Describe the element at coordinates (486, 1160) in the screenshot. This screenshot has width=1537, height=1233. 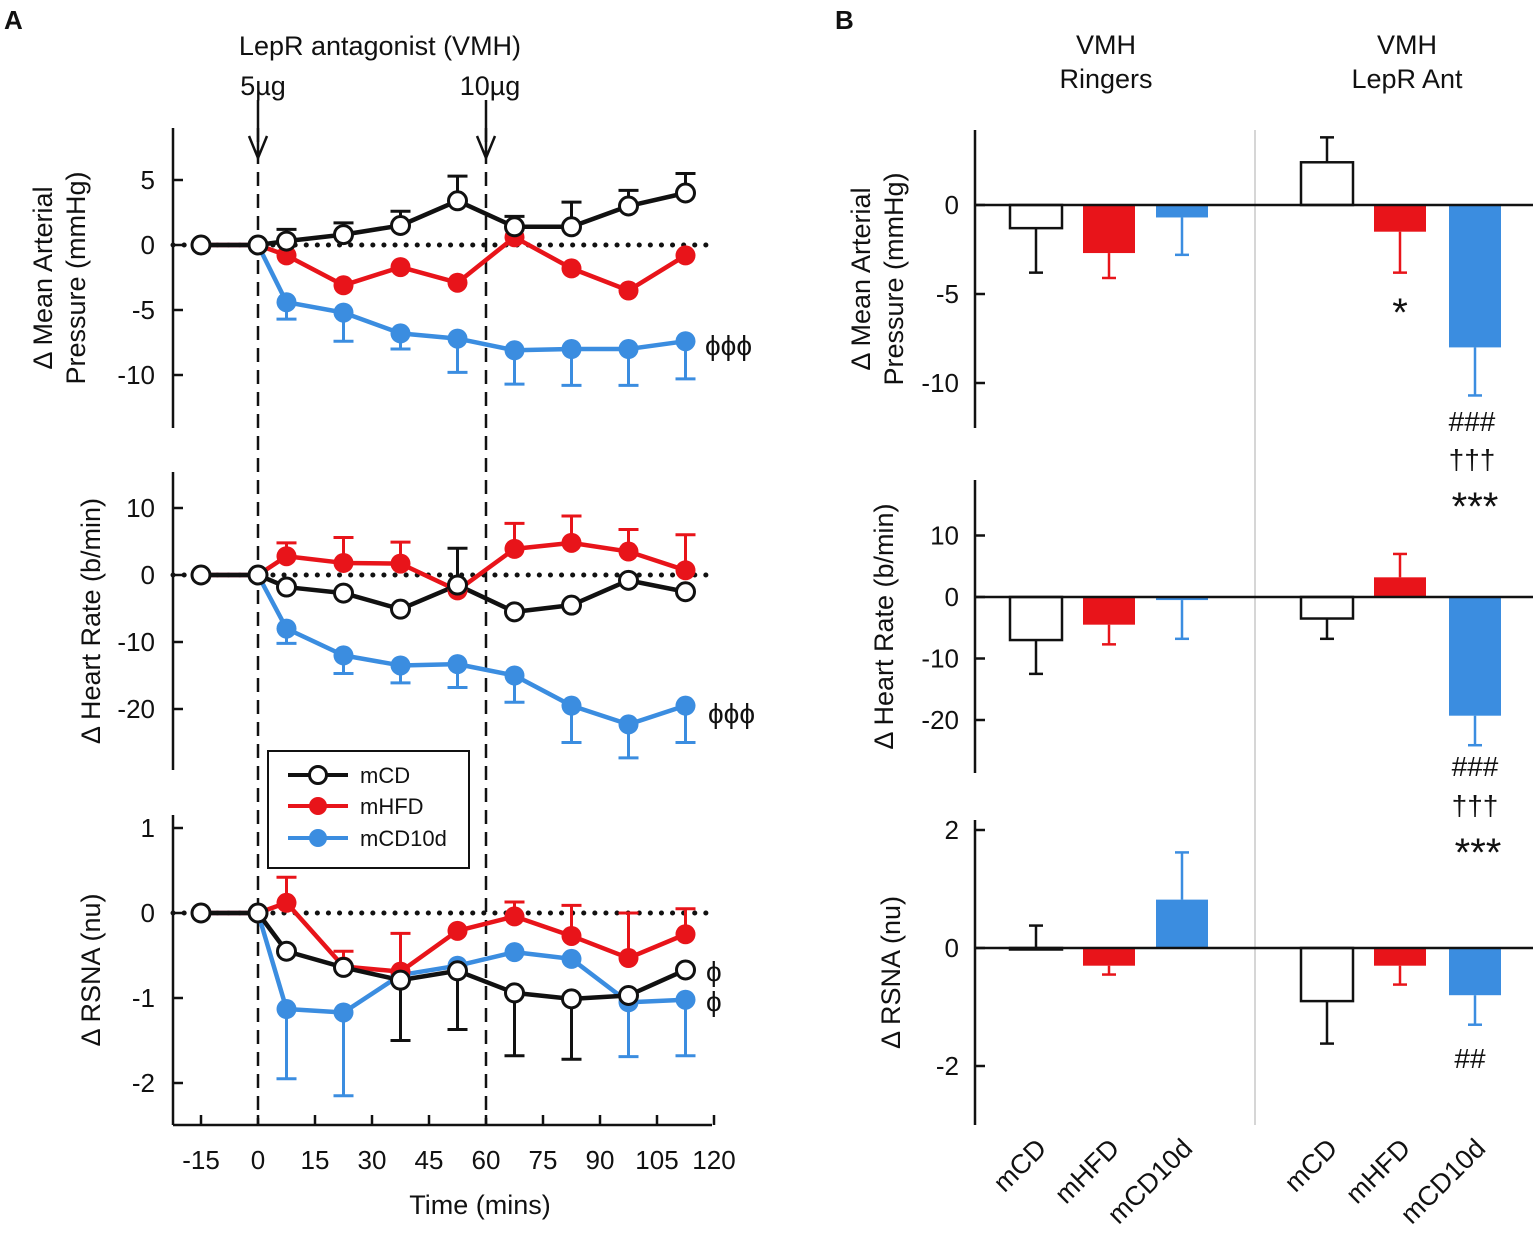
I see `a-xtick-label: 60` at that location.